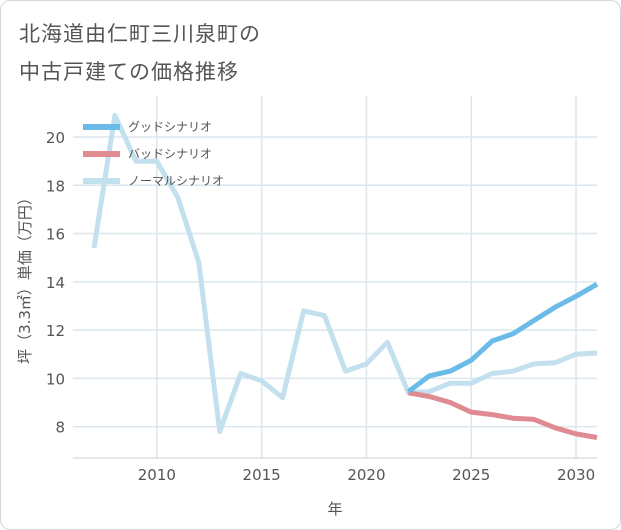 The image size is (621, 530). I want to click on y-tick-label: 12, so click(55, 331).